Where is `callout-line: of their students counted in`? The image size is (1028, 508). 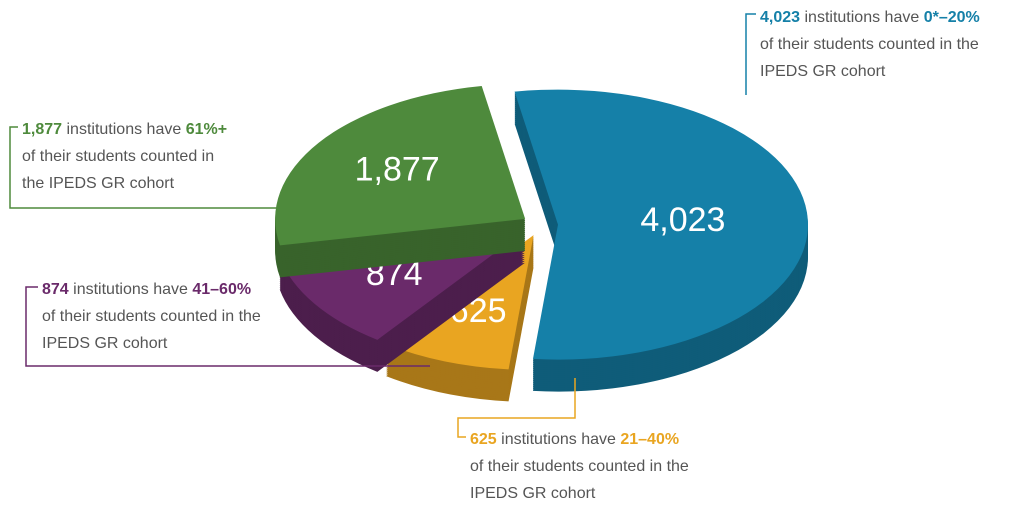 callout-line: of their students counted in is located at coordinates (118, 156).